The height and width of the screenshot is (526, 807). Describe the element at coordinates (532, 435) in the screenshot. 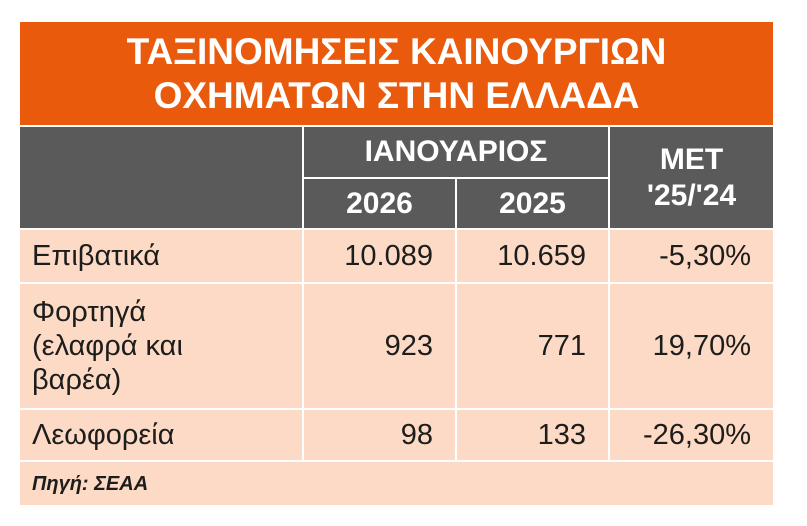

I see `value-cell: 133` at that location.